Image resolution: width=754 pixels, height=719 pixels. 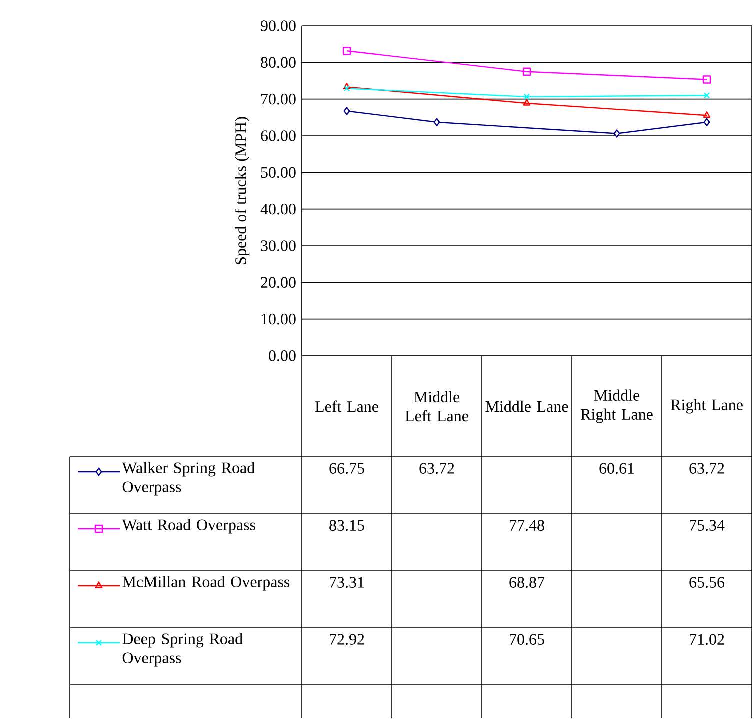 I want to click on y-tick-label: 10.00, so click(x=279, y=319).